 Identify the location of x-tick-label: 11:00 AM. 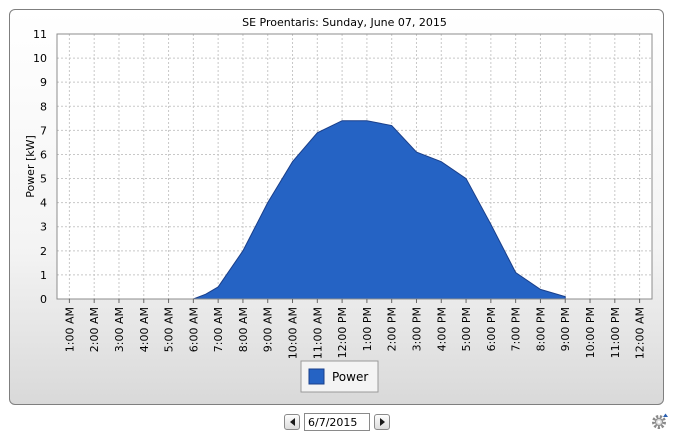
(317, 333).